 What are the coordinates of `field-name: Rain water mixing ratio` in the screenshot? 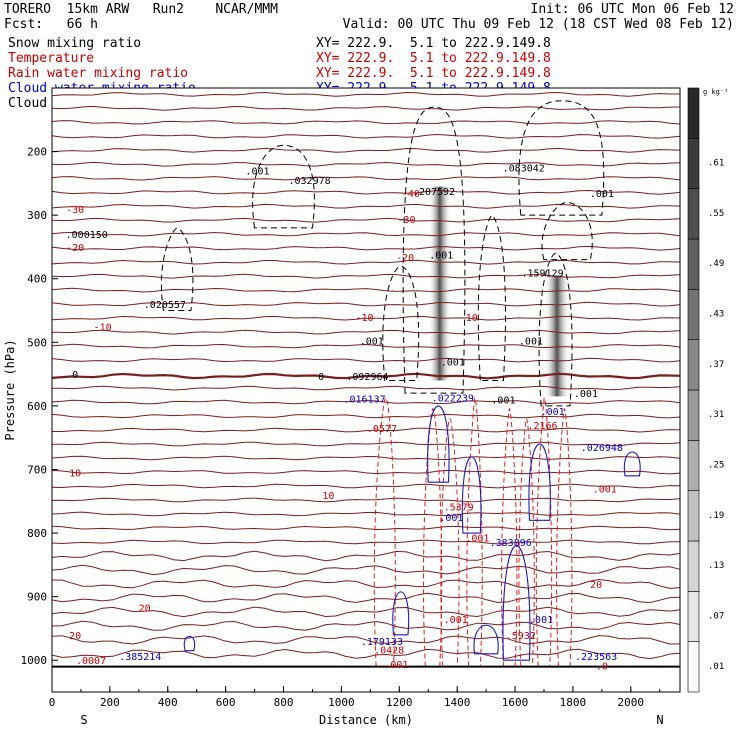 It's located at (98, 73).